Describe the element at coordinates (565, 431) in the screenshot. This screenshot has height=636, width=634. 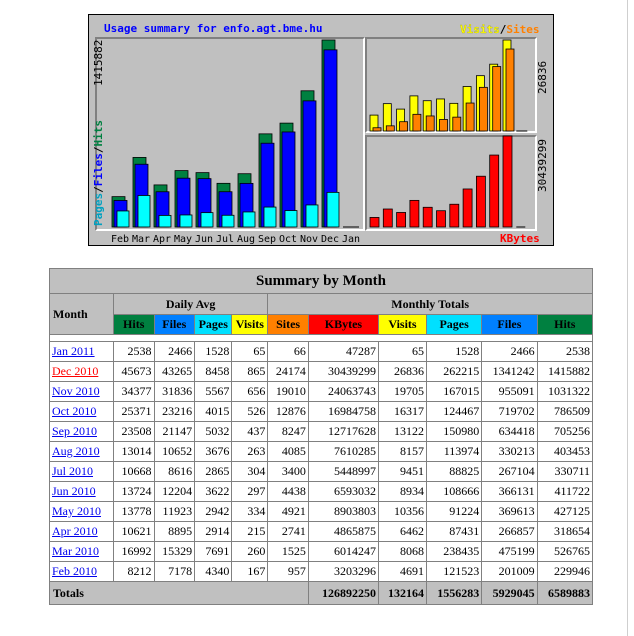
I see `value-cell: 705256` at that location.